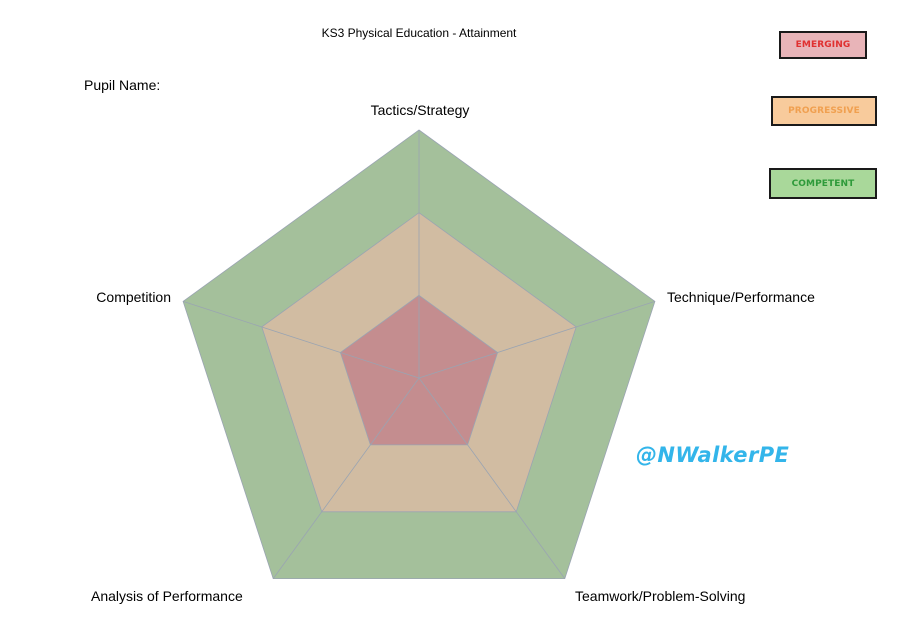 This screenshot has width=904, height=635. I want to click on chart-title: KS3 Physical Education - Attainment, so click(419, 33).